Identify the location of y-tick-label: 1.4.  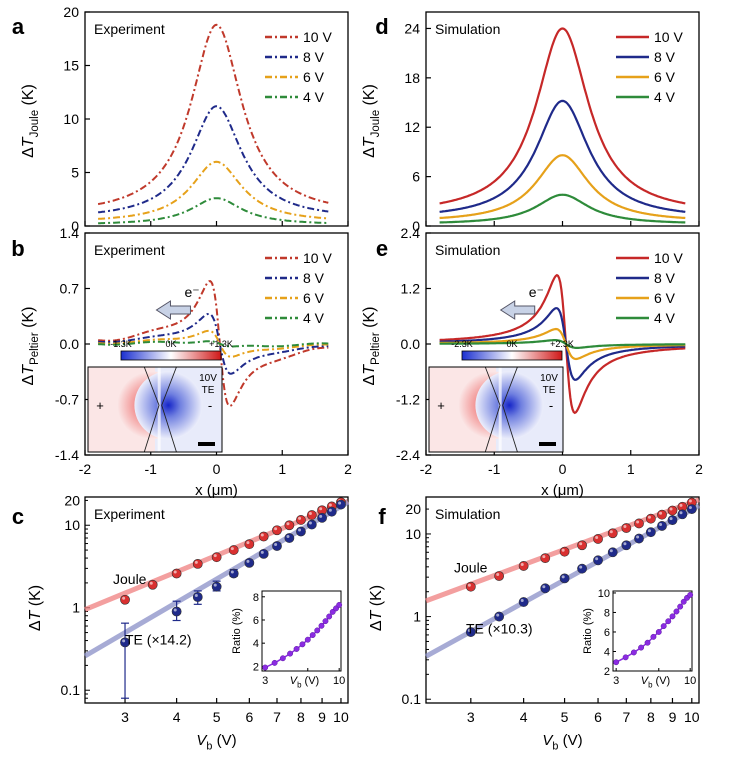
(70, 233).